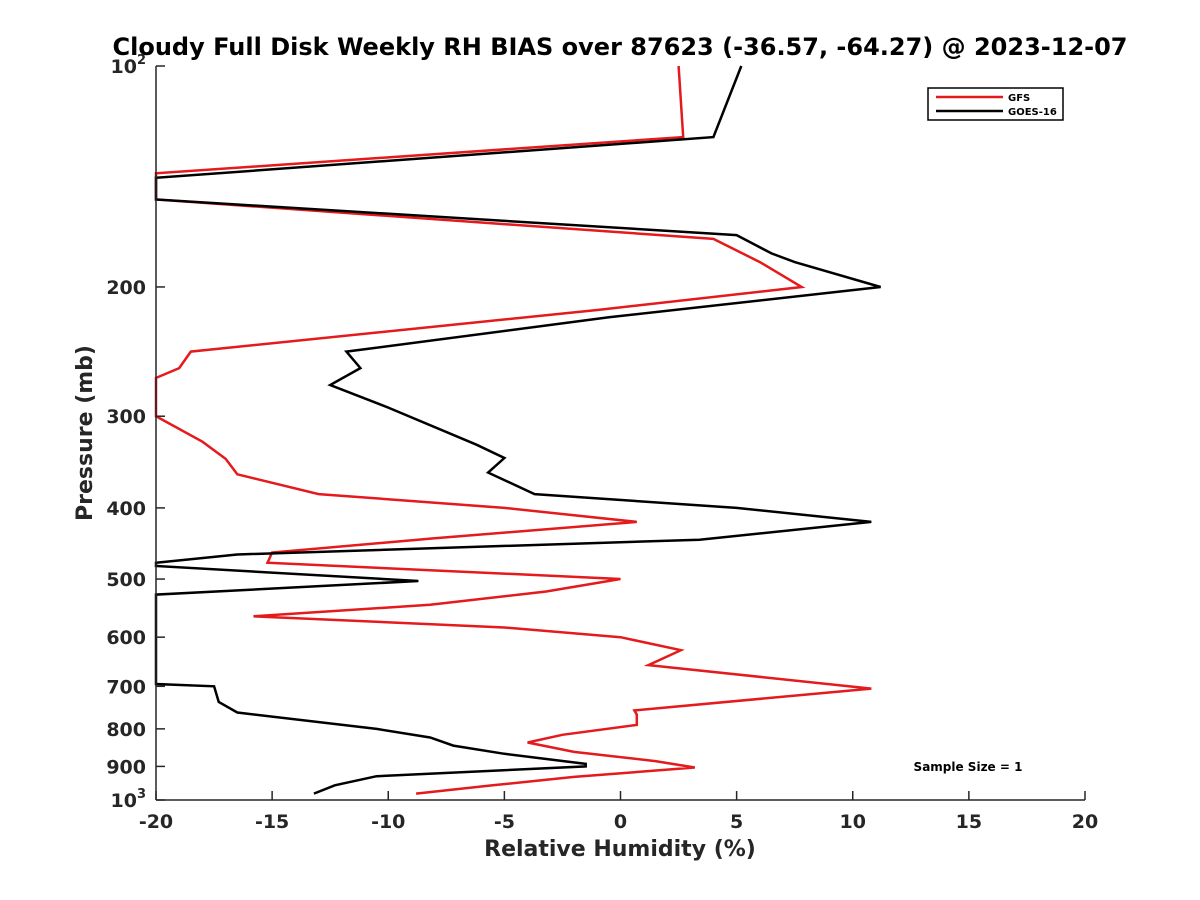 This screenshot has width=1200, height=900. Describe the element at coordinates (736, 822) in the screenshot. I see `x-tick-label: 5` at that location.